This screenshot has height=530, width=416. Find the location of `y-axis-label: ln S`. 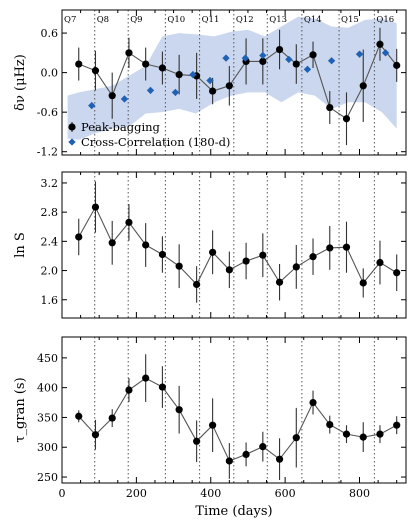

y-axis-label: ln S is located at coordinates (20, 245).